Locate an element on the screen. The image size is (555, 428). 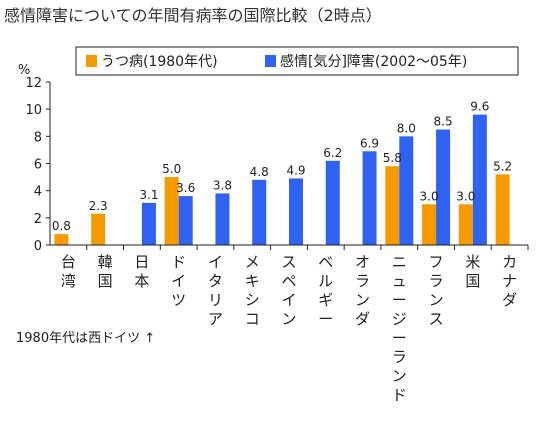
y-tick-label: 4 is located at coordinates (38, 192).